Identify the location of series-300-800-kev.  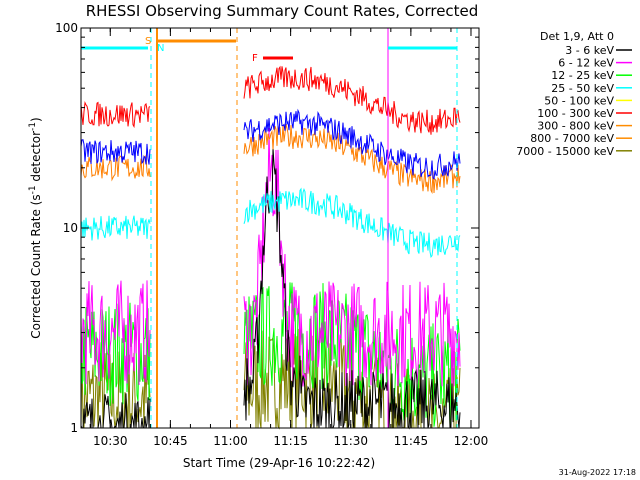
(270, 159).